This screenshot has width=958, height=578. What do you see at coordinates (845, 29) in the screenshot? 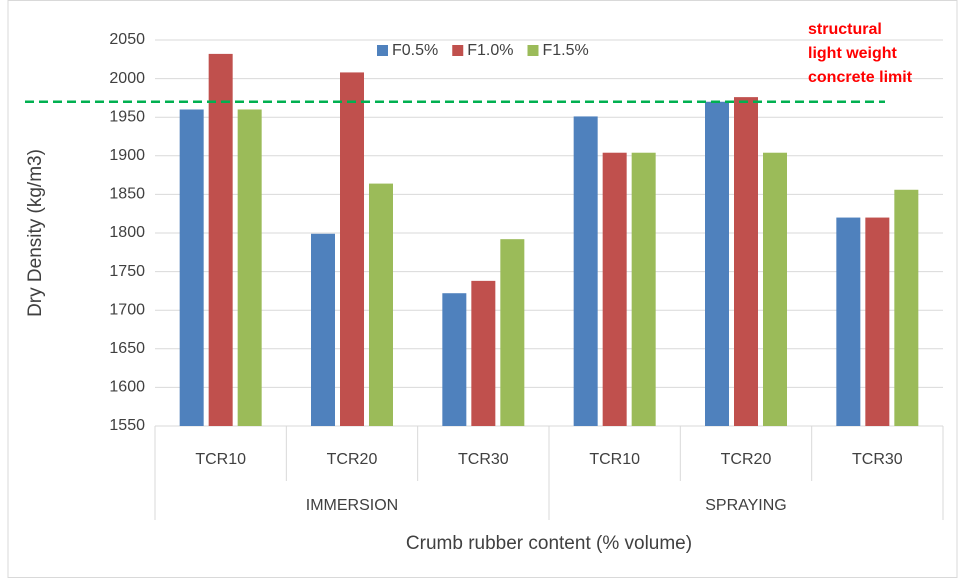
I see `annotation: structural` at bounding box center [845, 29].